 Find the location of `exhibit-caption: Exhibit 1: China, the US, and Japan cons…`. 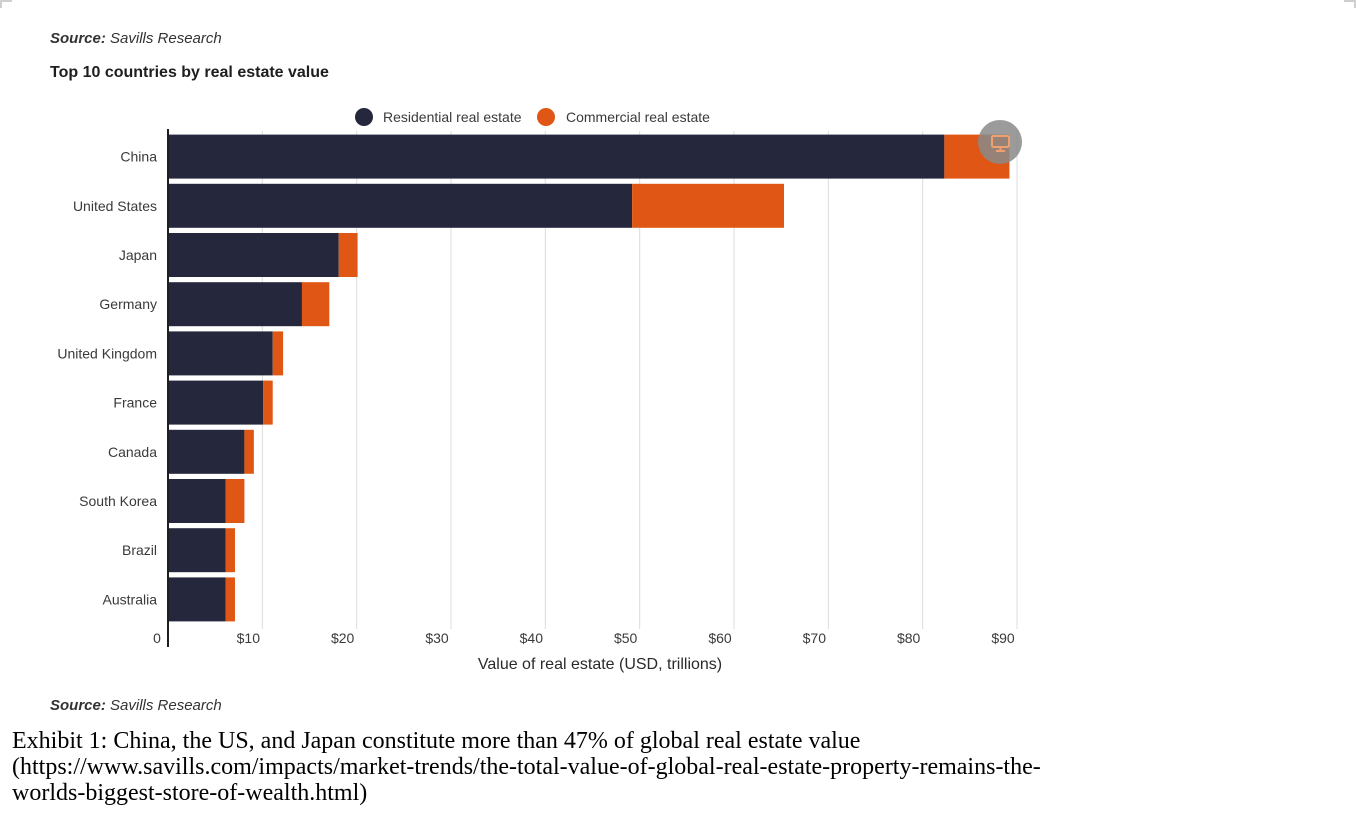

exhibit-caption: Exhibit 1: China, the US, and Japan cons… is located at coordinates (677, 767).